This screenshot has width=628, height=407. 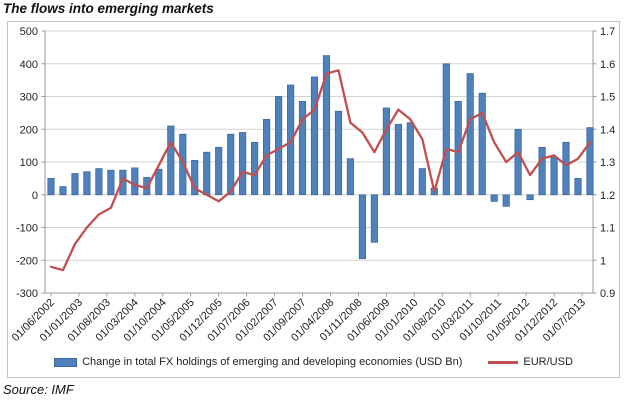 I want to click on y-right-tick-label: 1.6, so click(x=607, y=65).